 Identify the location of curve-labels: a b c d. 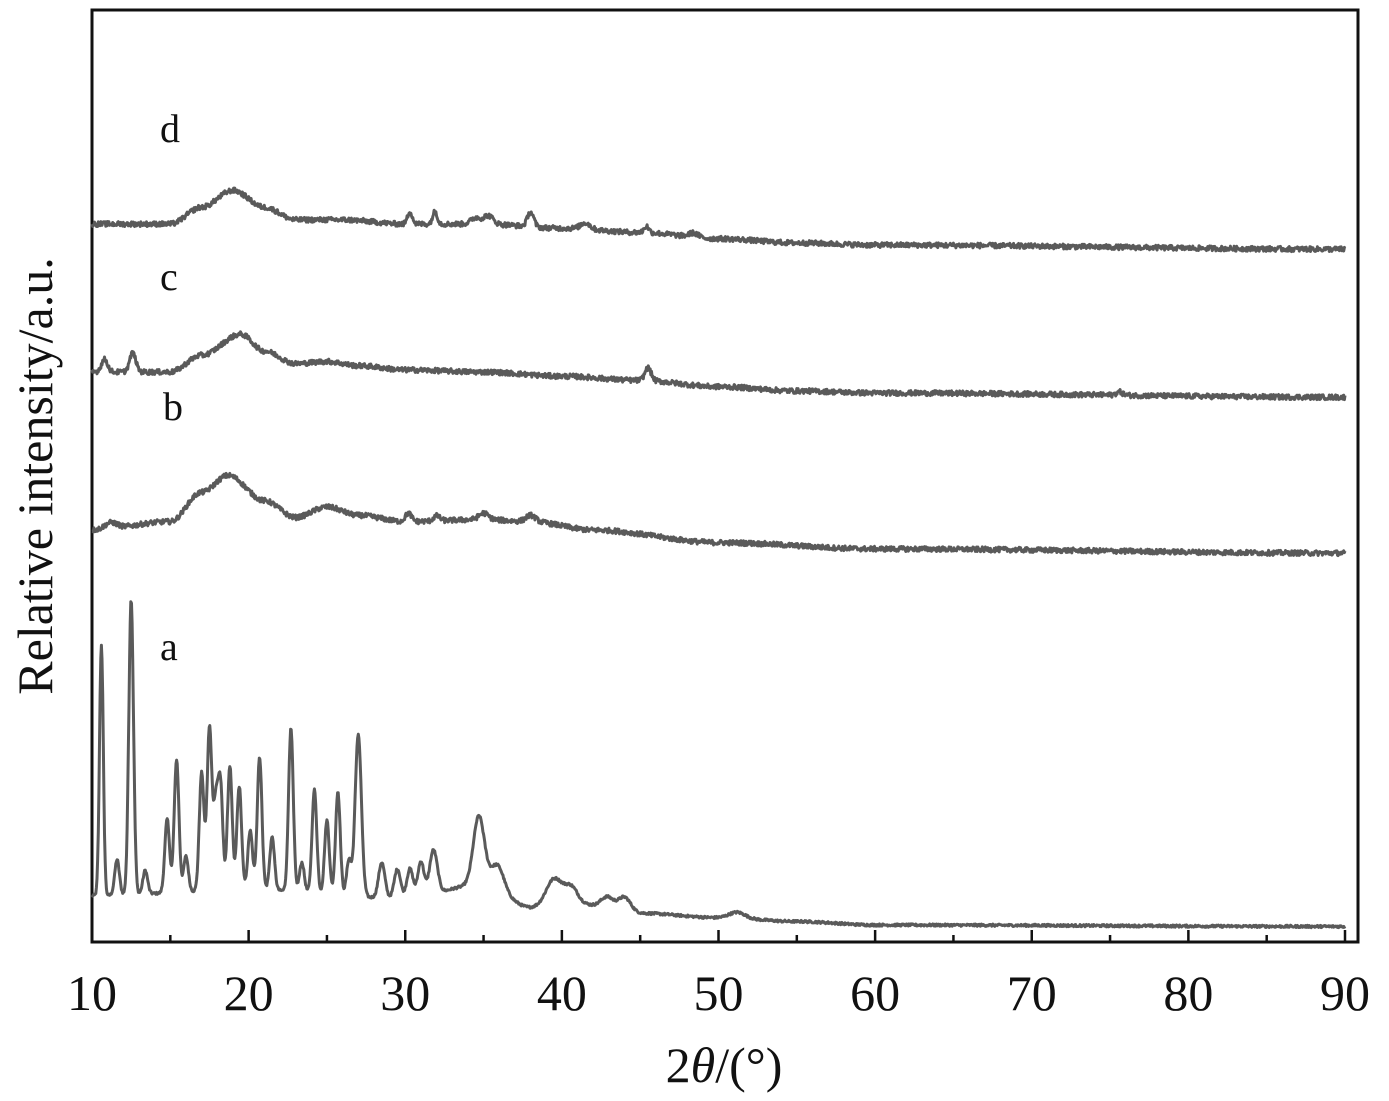
(171, 387).